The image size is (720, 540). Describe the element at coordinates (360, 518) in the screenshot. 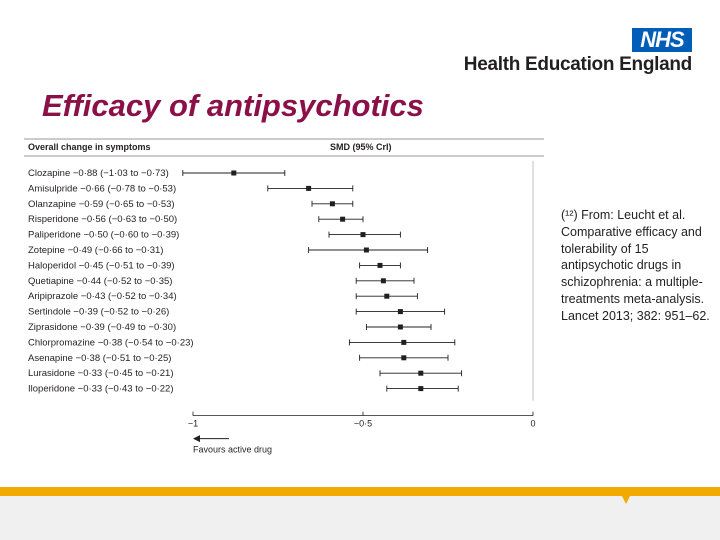

I see `footer-area` at that location.